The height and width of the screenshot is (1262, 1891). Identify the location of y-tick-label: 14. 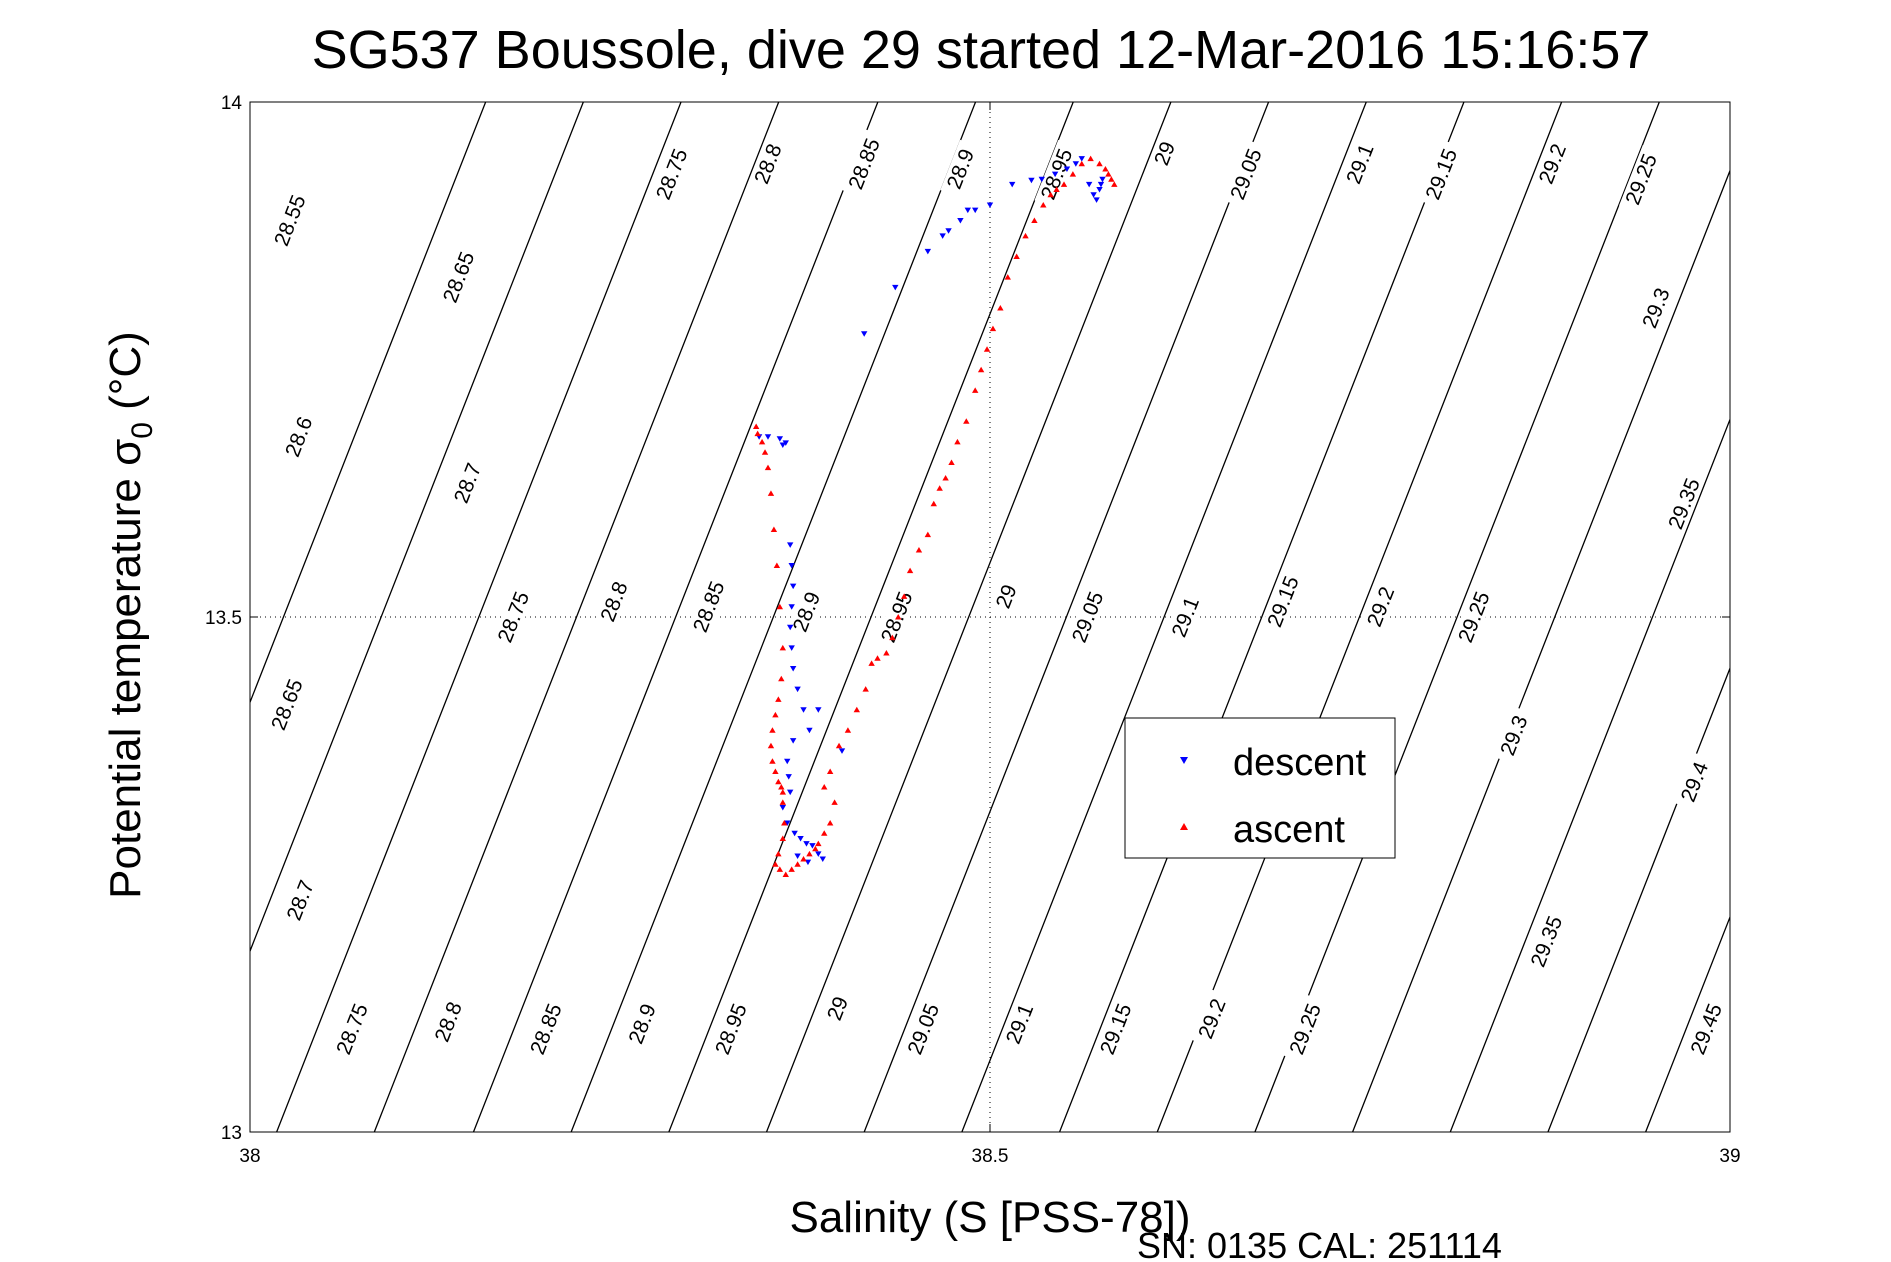
(232, 103).